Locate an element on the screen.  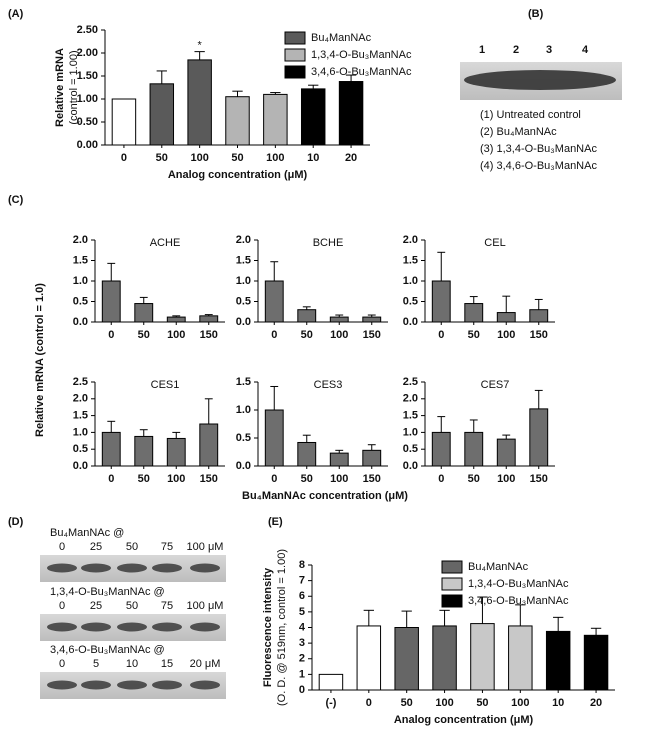
y-tick-label: 1.50 is located at coordinates (87, 76).